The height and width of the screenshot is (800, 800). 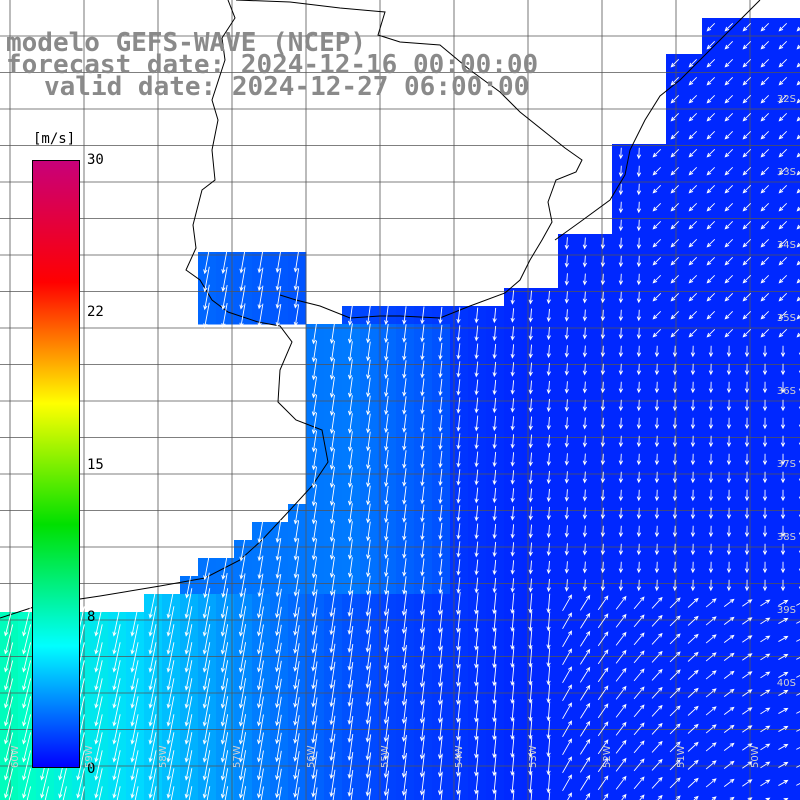 I want to click on latitude-label: 37S, so click(x=786, y=464).